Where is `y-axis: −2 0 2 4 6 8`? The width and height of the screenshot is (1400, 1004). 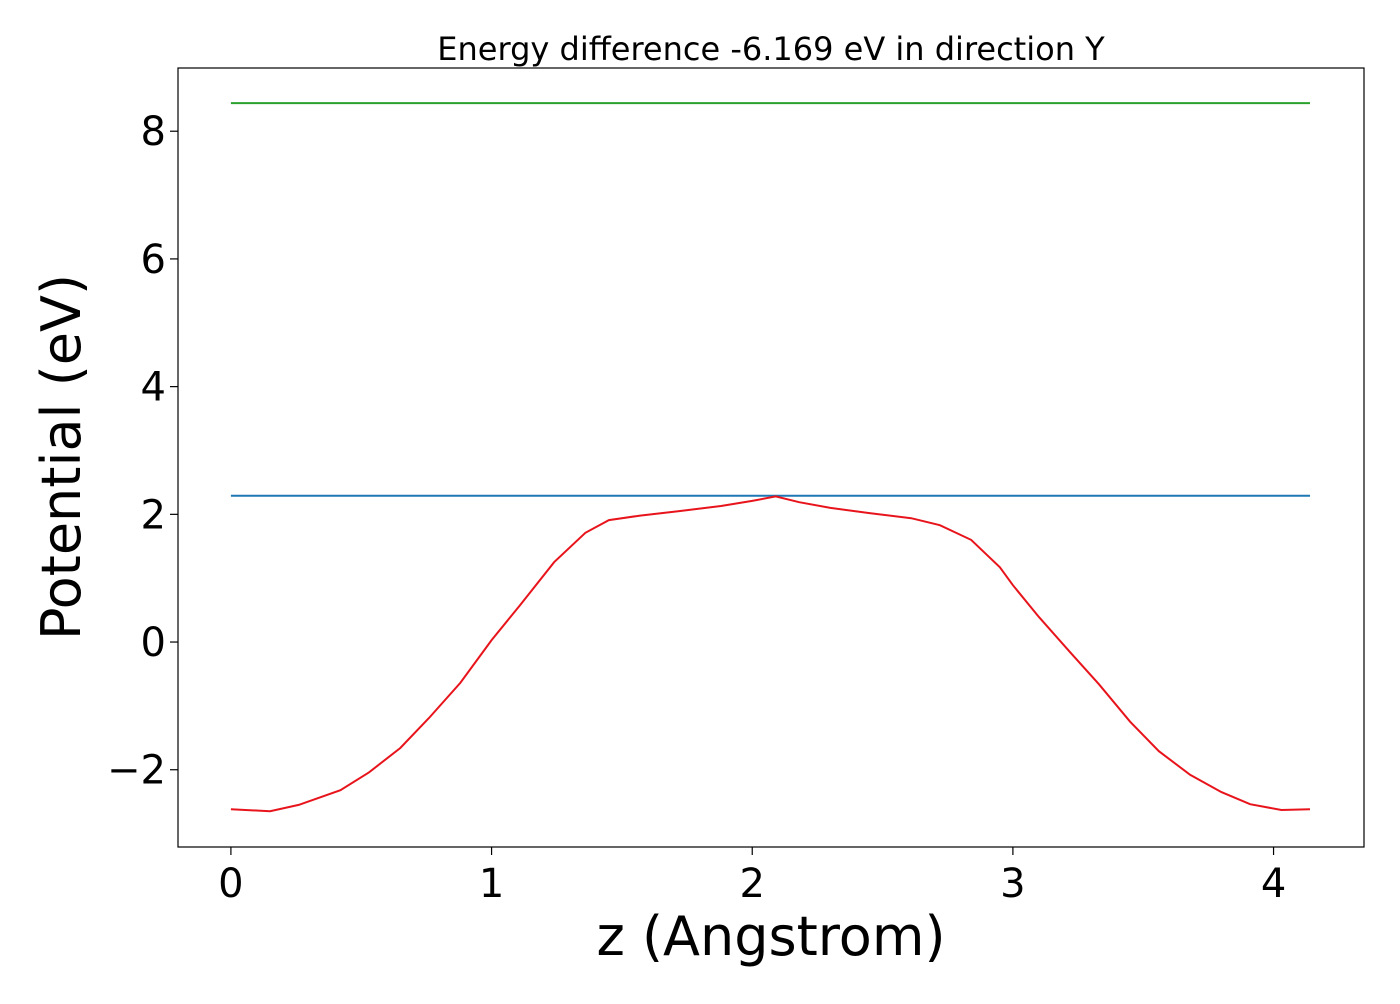
y-axis: −2 0 2 4 6 8 is located at coordinates (142, 451).